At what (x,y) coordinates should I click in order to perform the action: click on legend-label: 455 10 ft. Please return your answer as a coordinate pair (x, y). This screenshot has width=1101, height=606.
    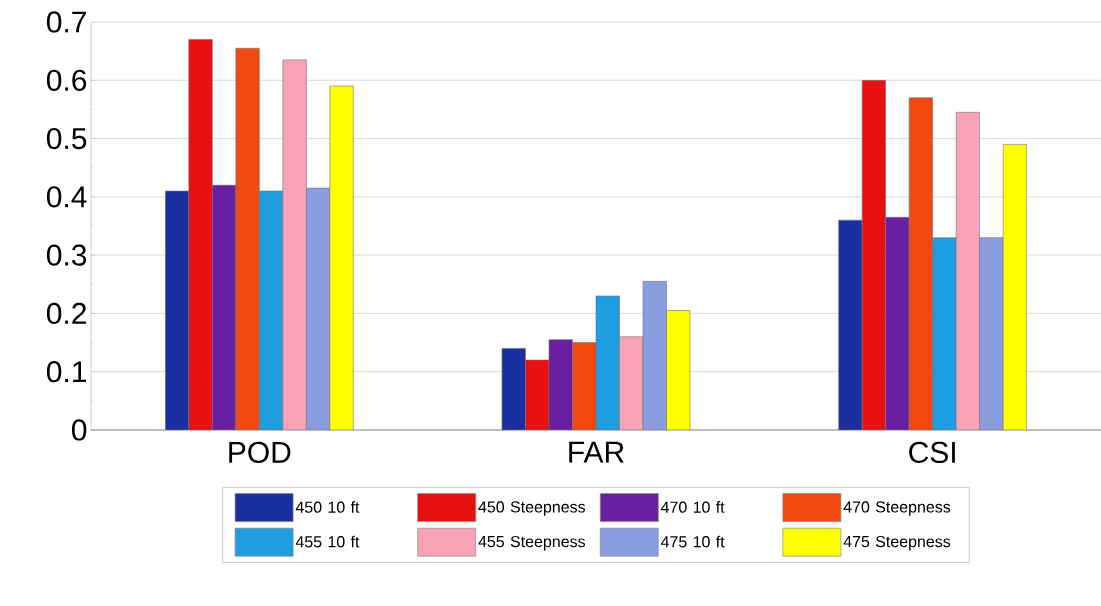
    Looking at the image, I should click on (327, 541).